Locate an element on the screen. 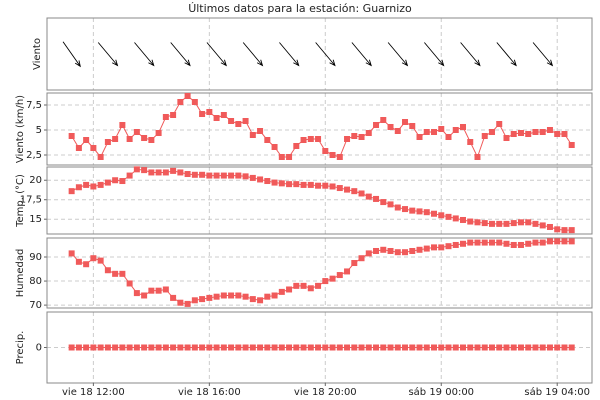 This screenshot has width=600, height=400. y-tick-label: 0 is located at coordinates (39, 348).